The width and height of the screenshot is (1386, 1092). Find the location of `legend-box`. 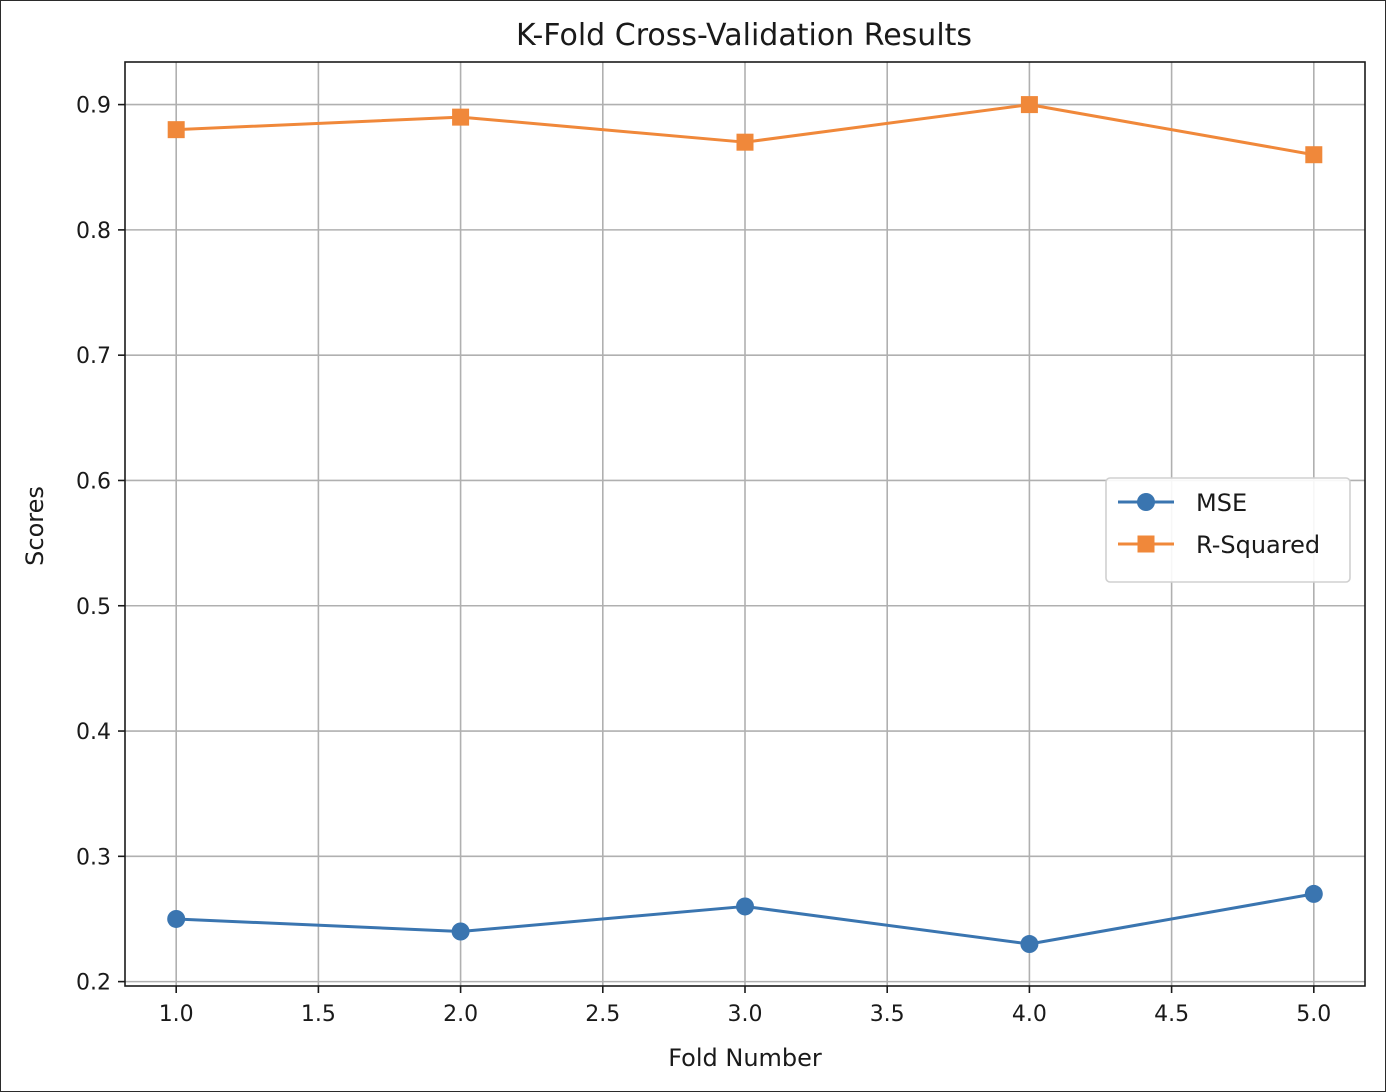

legend-box is located at coordinates (1228, 530).